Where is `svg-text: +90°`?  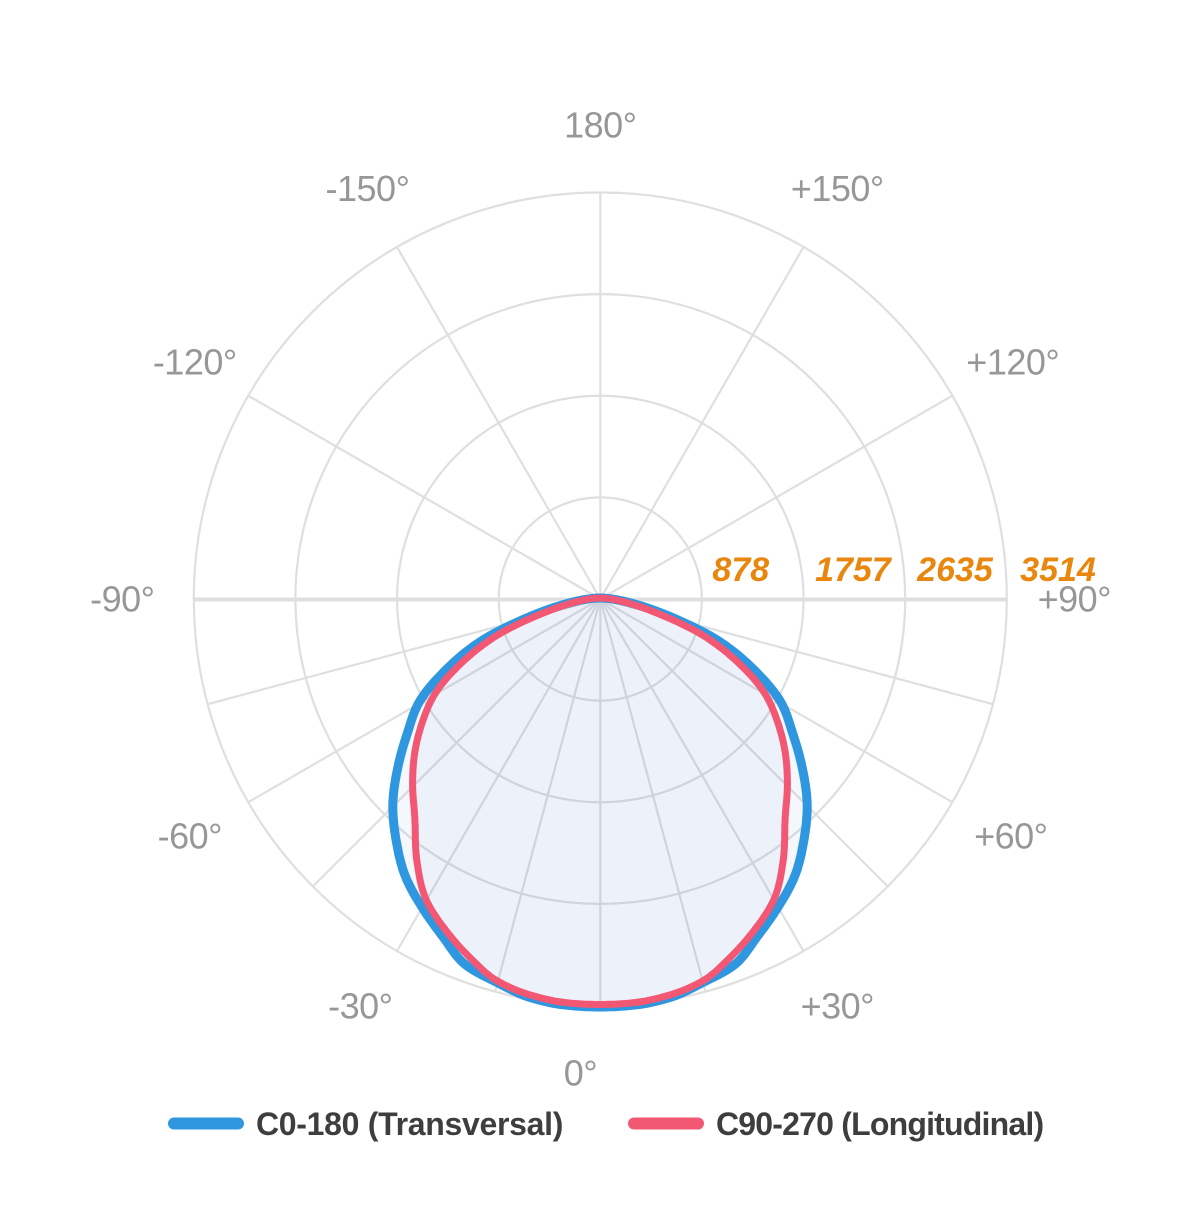
svg-text: +90° is located at coordinates (1074, 599).